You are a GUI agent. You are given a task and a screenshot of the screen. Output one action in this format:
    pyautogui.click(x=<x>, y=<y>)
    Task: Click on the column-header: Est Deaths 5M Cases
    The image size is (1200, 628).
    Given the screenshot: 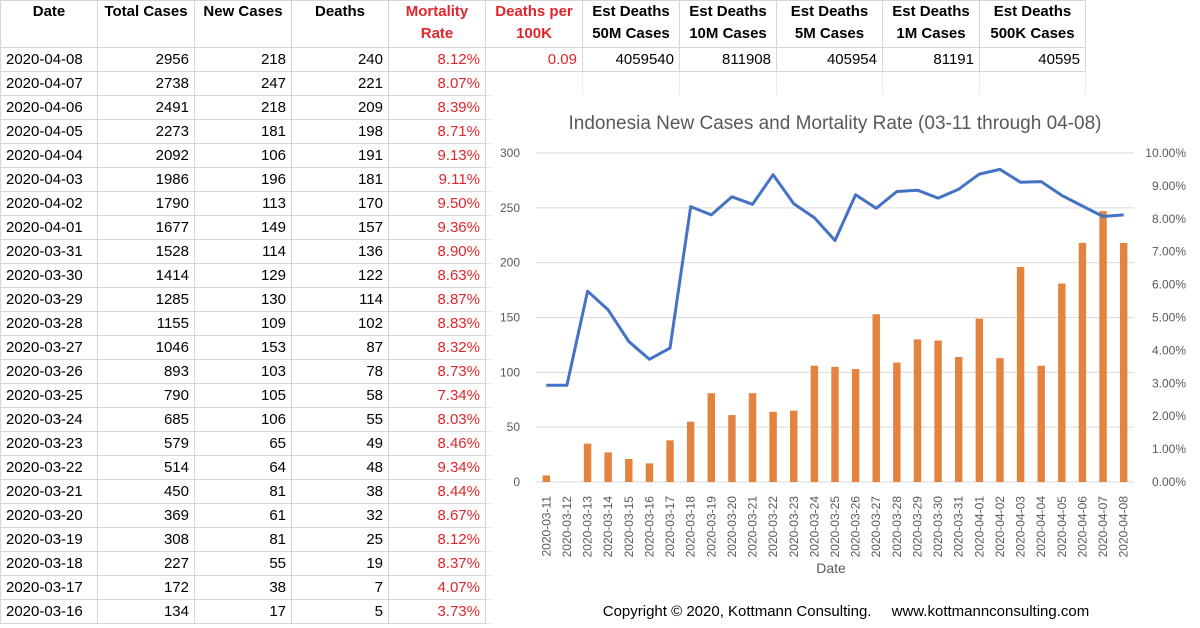 What is the action you would take?
    pyautogui.click(x=829, y=24)
    